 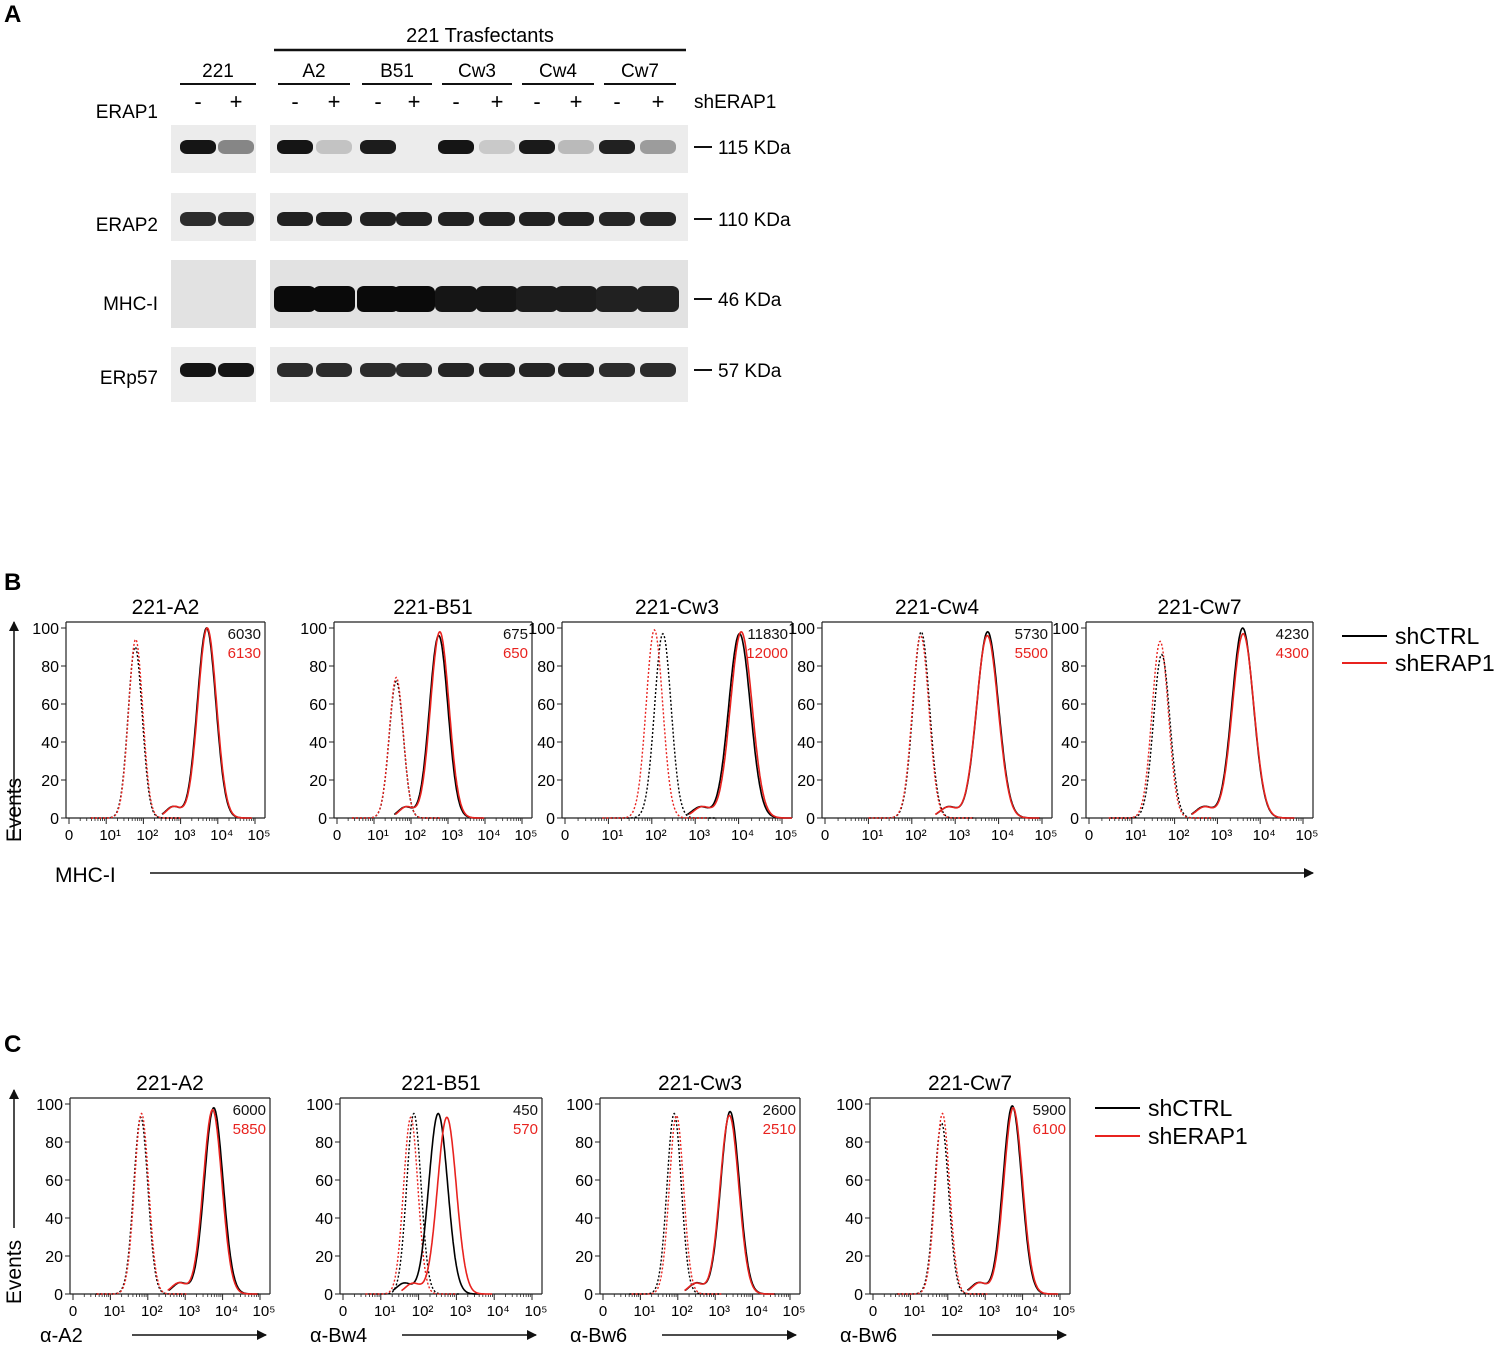 What do you see at coordinates (1292, 634) in the screenshot?
I see `mfi-shctrl: 4230` at bounding box center [1292, 634].